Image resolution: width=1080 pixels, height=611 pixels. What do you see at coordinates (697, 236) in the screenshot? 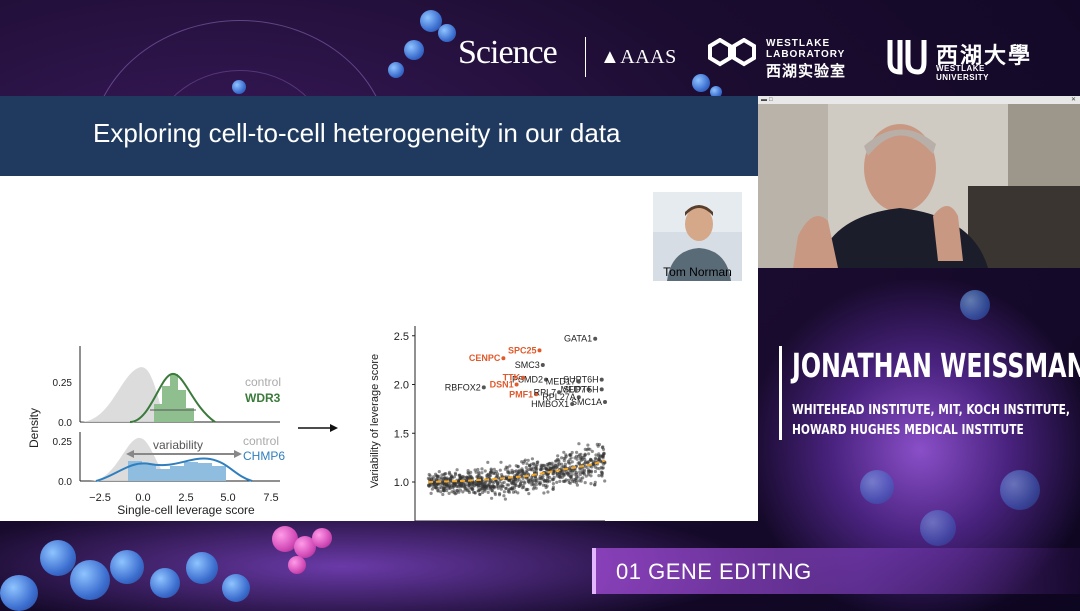
I see `person-photo-icon` at bounding box center [697, 236].